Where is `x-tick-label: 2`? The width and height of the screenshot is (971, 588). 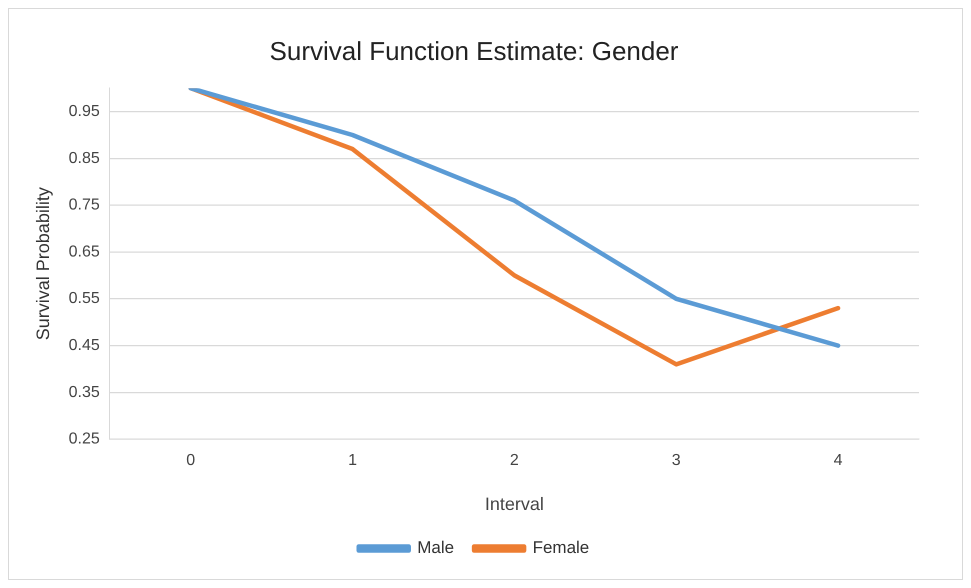
x-tick-label: 2 is located at coordinates (514, 461).